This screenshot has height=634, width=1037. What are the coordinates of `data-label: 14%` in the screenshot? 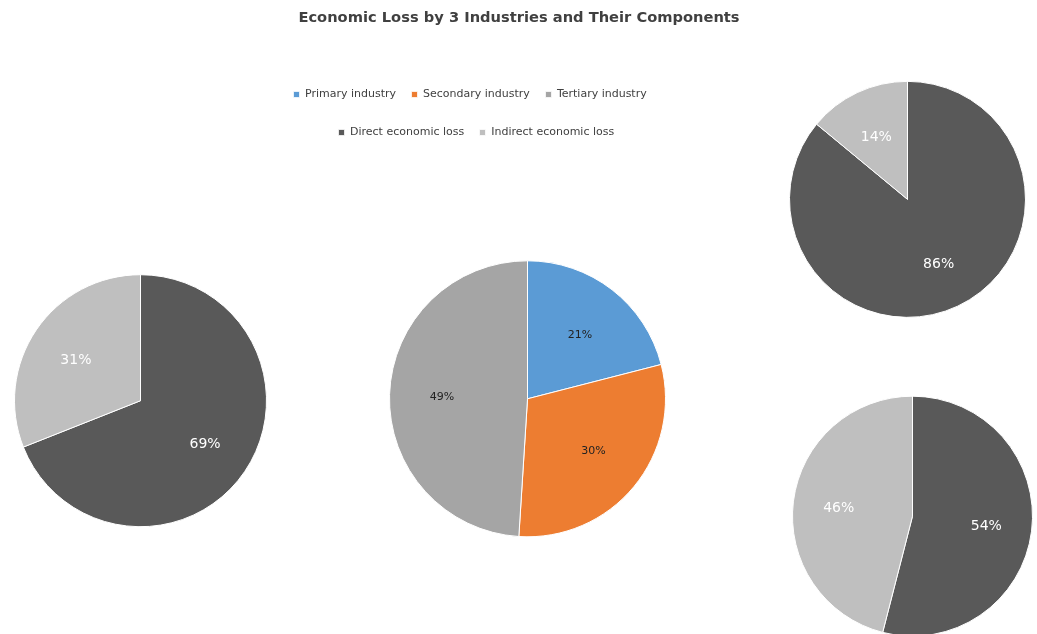 It's located at (876, 136).